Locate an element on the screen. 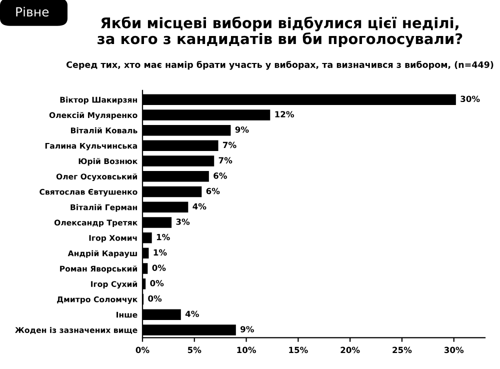 The height and width of the screenshot is (369, 500). x-tick-label: 20% is located at coordinates (350, 350).